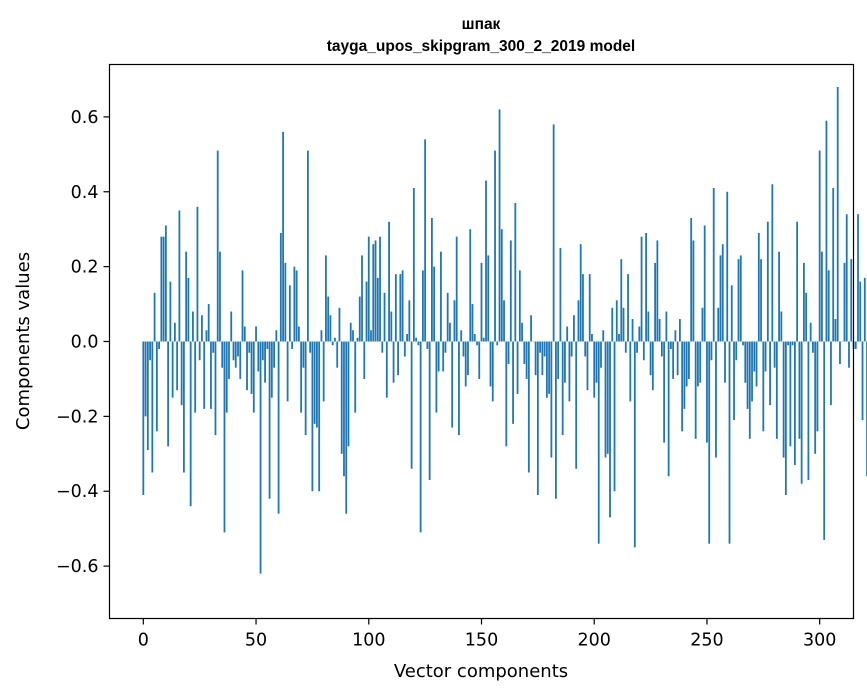 Image resolution: width=867 pixels, height=696 pixels. Describe the element at coordinates (77, 567) in the screenshot. I see `y-tick-label: −0.6` at that location.